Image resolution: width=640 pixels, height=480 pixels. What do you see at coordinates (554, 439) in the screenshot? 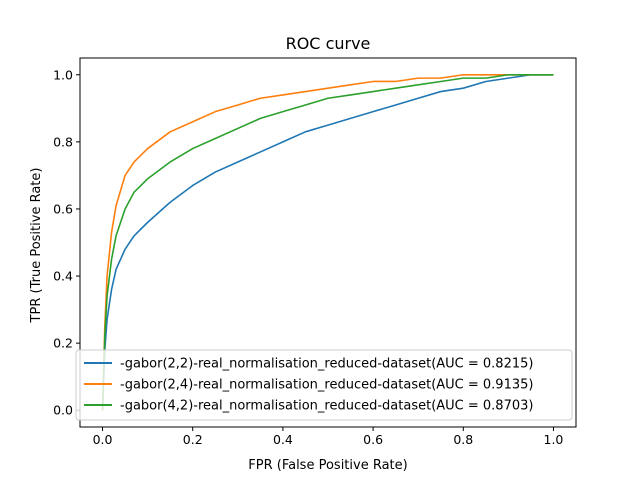
I see `x-tick-label: 1.0` at bounding box center [554, 439].